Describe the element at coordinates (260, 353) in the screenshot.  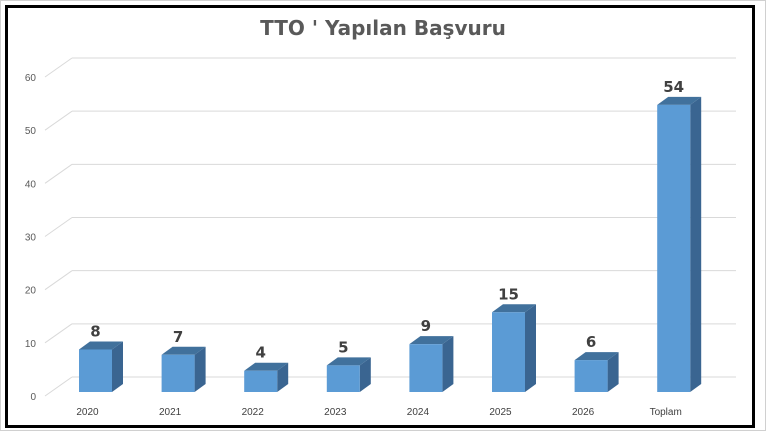
I see `data-label: 4` at that location.